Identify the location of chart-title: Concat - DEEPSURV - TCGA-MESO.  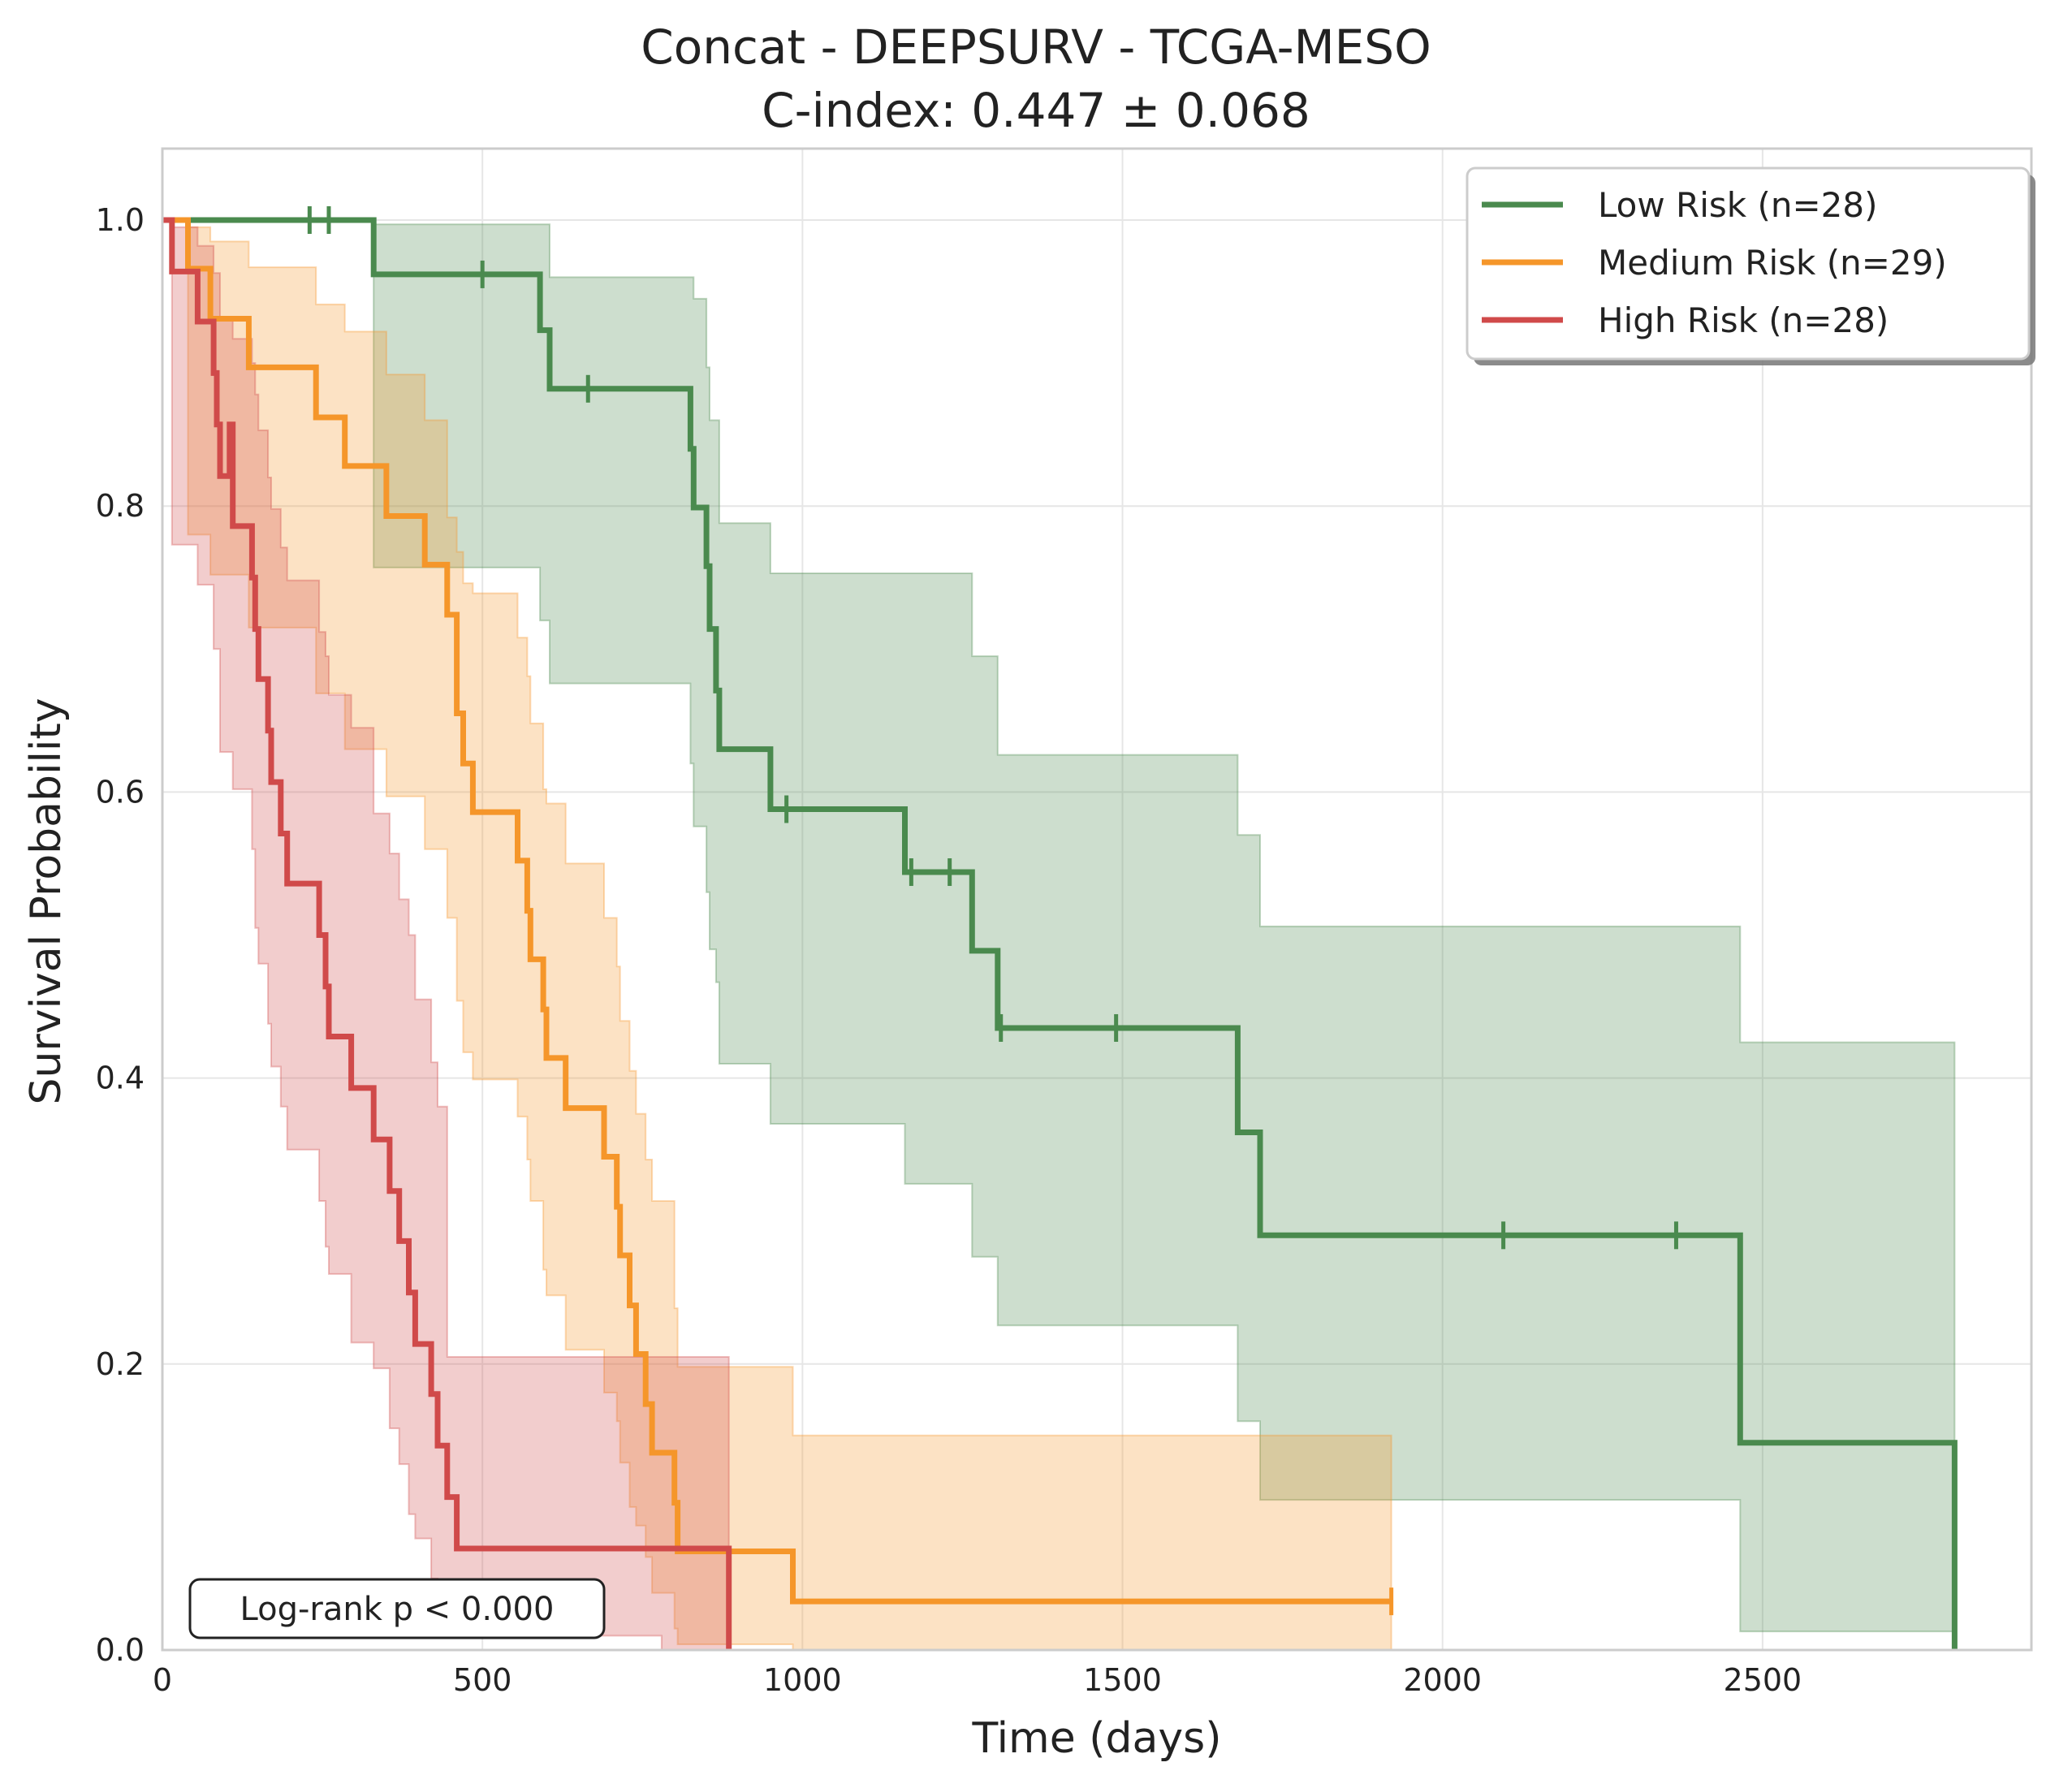
(1036, 47).